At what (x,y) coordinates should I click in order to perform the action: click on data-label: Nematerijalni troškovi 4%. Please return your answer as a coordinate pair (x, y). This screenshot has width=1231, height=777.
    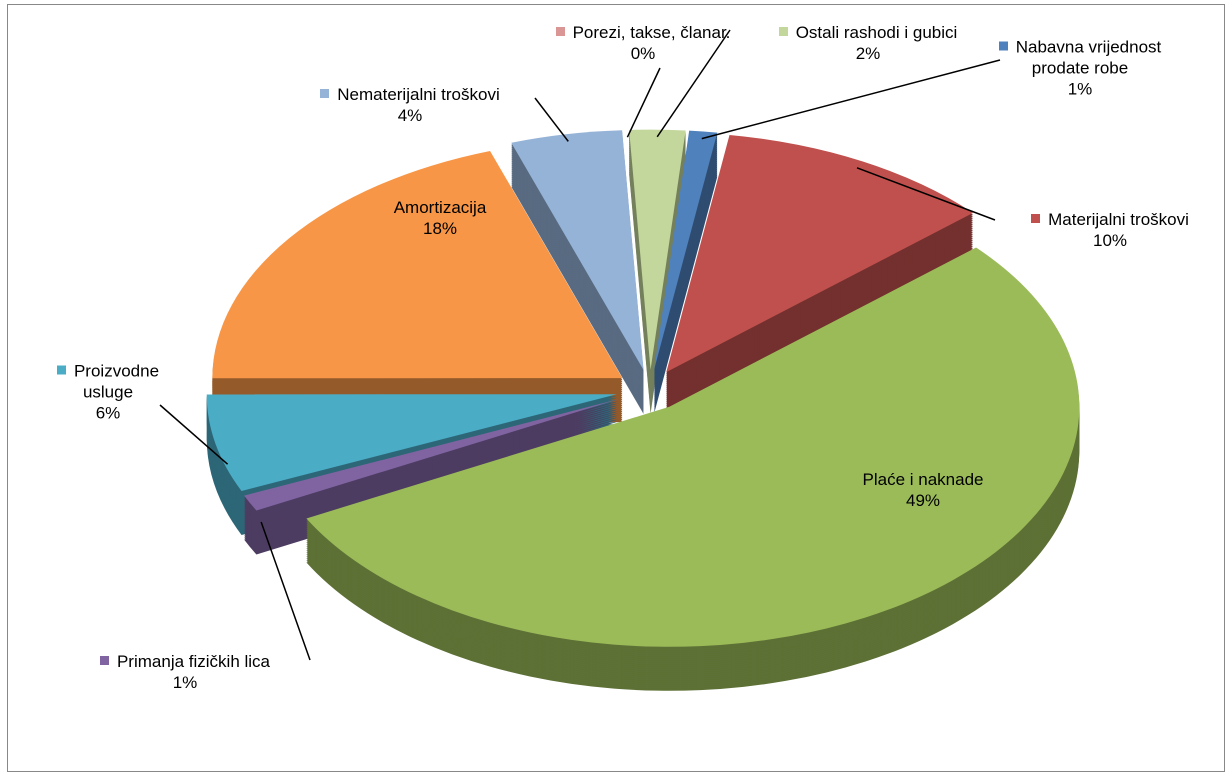
    Looking at the image, I should click on (410, 105).